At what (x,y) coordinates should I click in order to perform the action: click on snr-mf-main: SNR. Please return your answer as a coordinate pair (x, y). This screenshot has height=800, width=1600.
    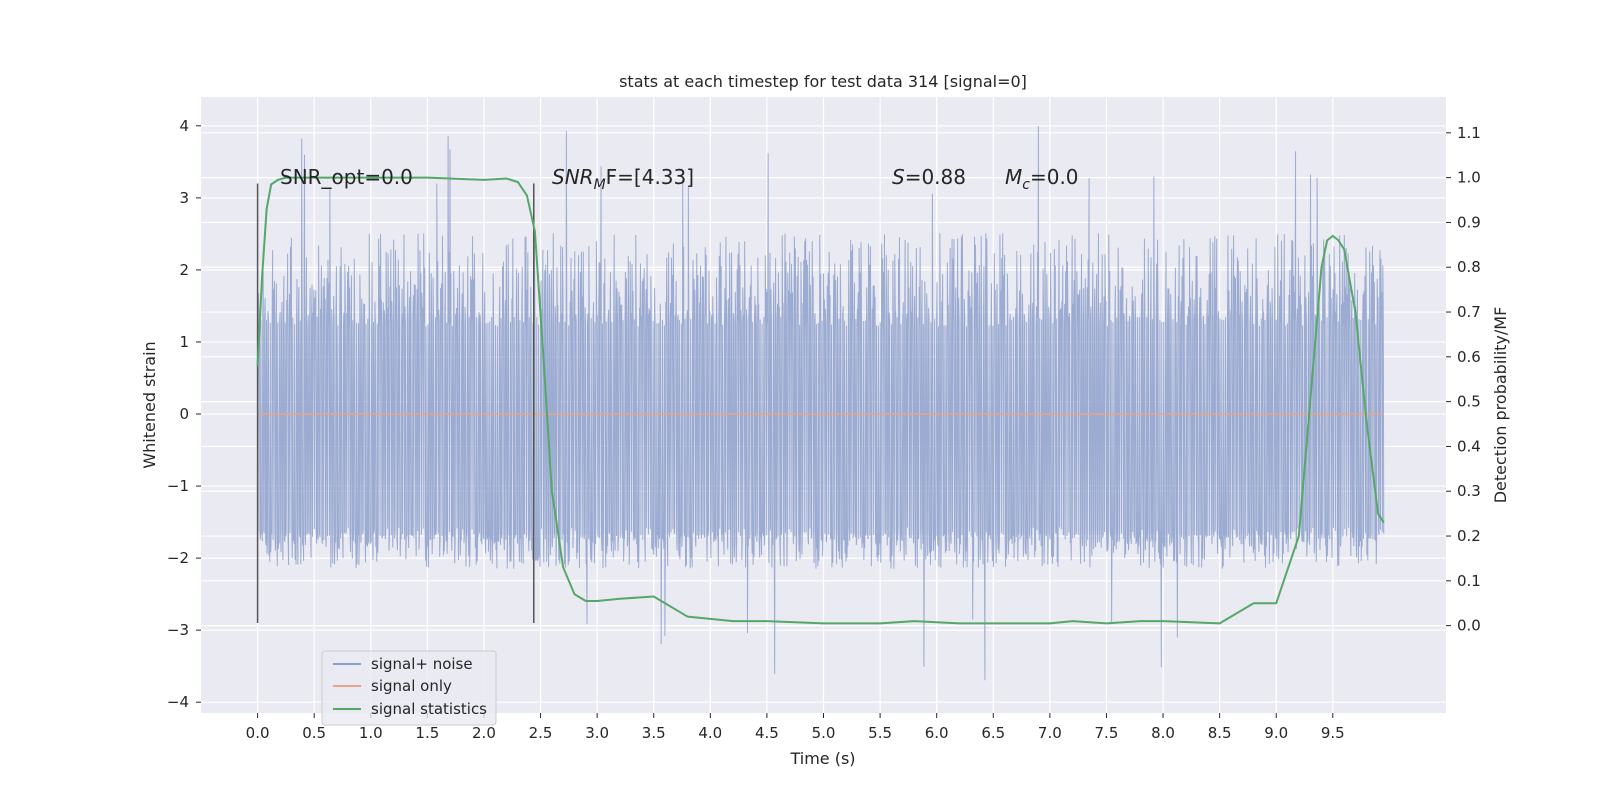
    Looking at the image, I should click on (573, 177).